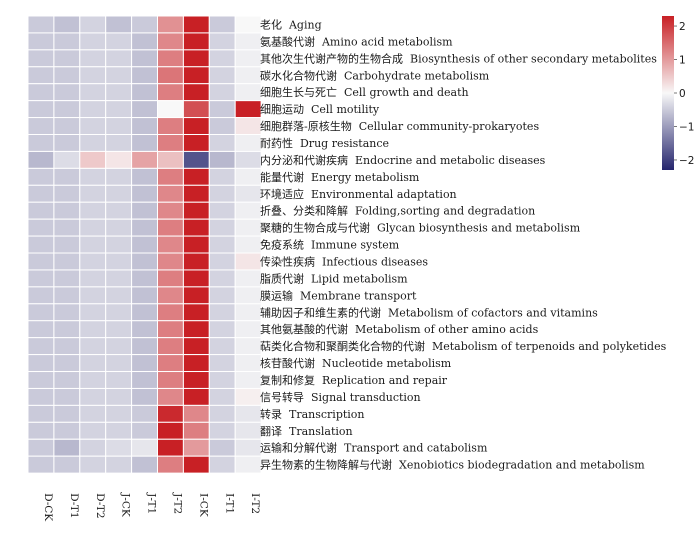 Image resolution: width=700 pixels, height=538 pixels. Describe the element at coordinates (354, 380) in the screenshot. I see `row-label: 复制和修复 Replication and repair` at that location.